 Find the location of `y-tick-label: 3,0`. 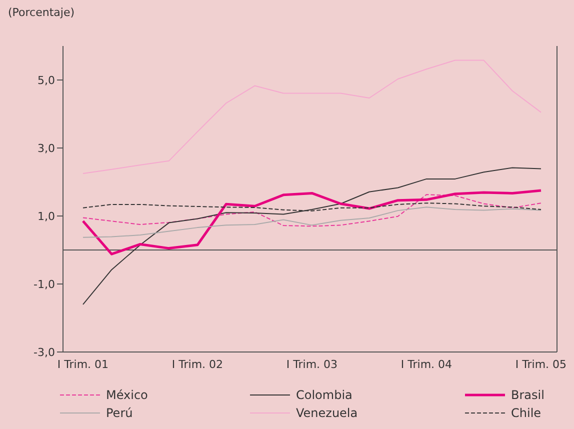

y-tick-label: 3,0 is located at coordinates (46, 148).